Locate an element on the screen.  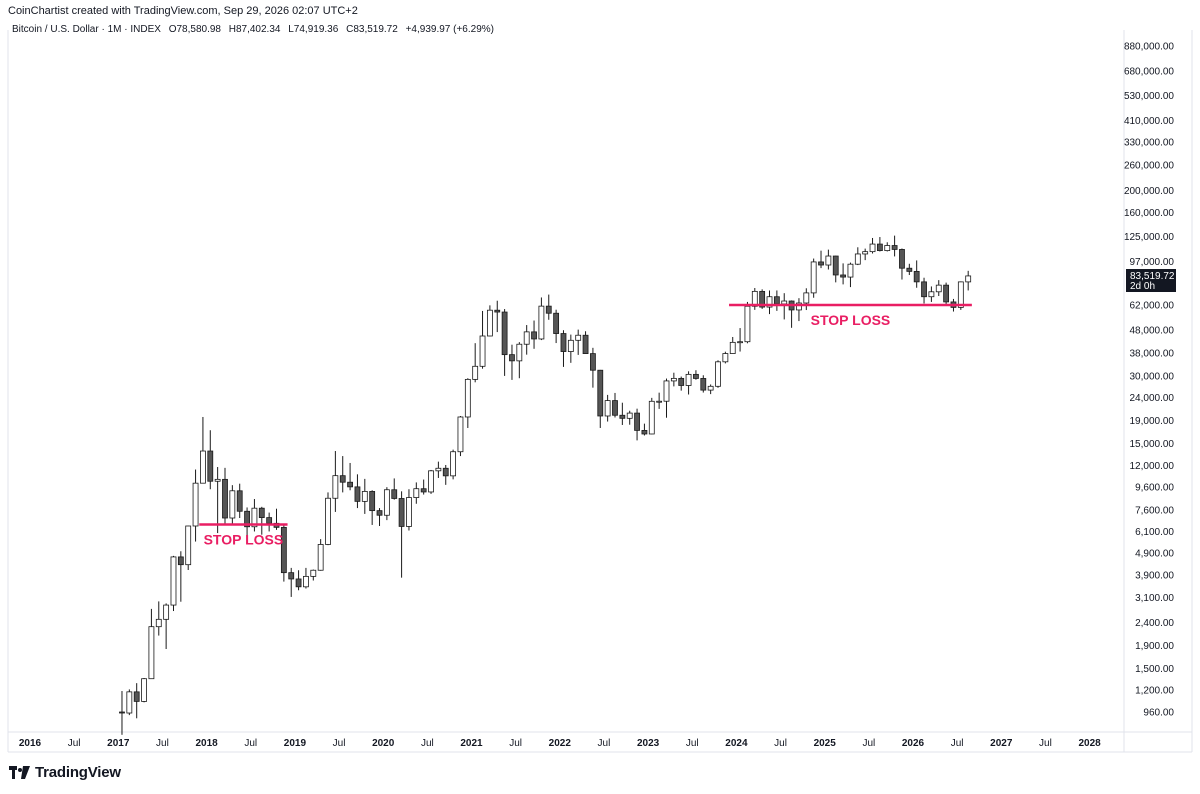
price-tick-label: 15,000.00 is located at coordinates (1152, 444).